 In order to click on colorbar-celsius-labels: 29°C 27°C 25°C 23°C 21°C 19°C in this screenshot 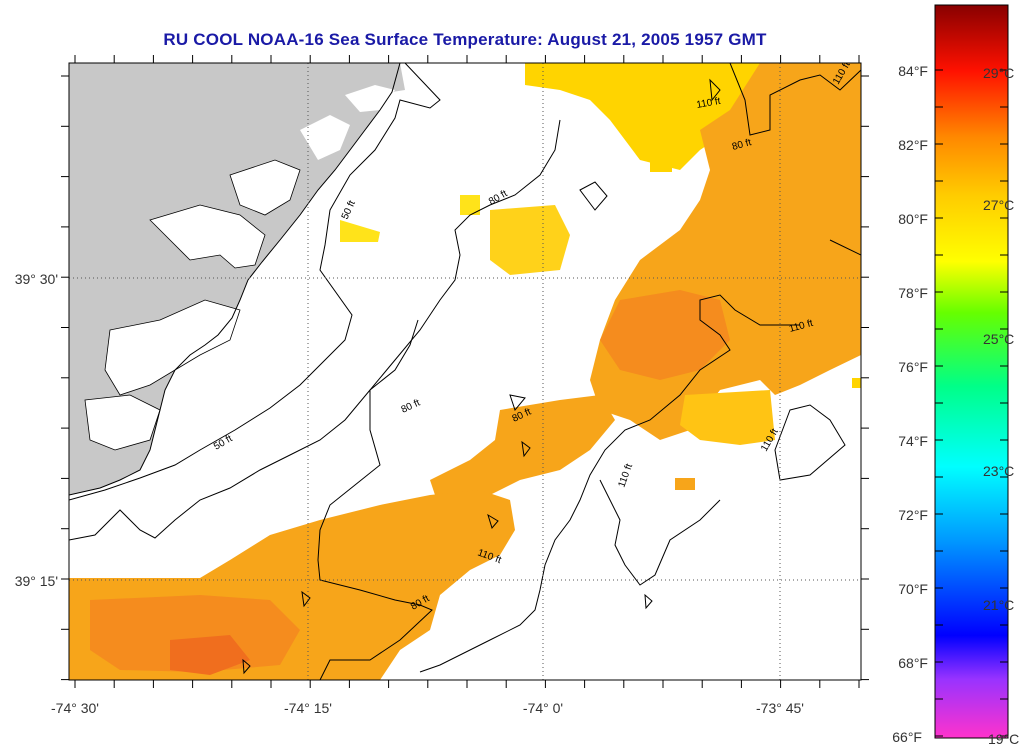, I will do `click(1001, 406)`.